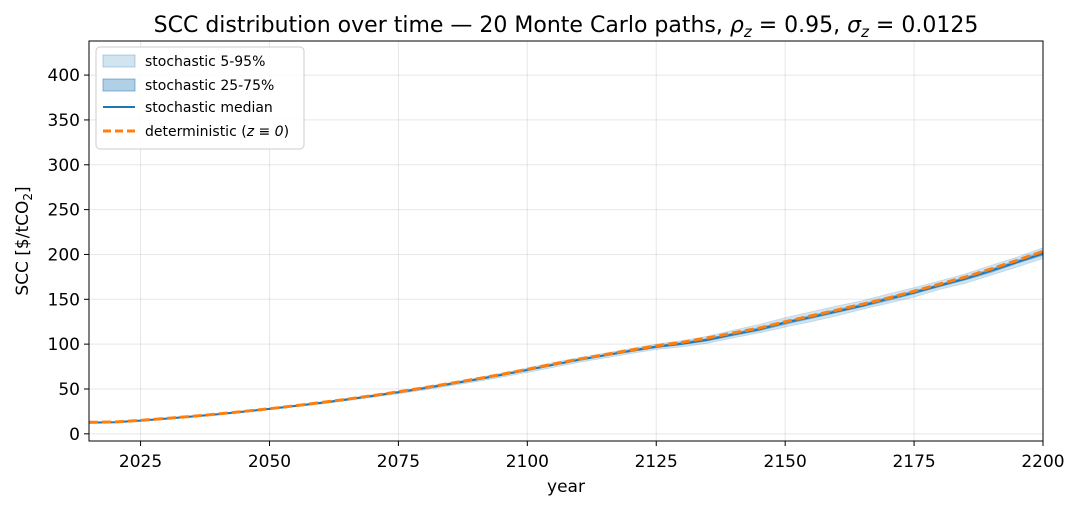 This screenshot has width=1079, height=511. Describe the element at coordinates (865, 32) in the screenshot. I see `title-sigma-sub: z` at that location.